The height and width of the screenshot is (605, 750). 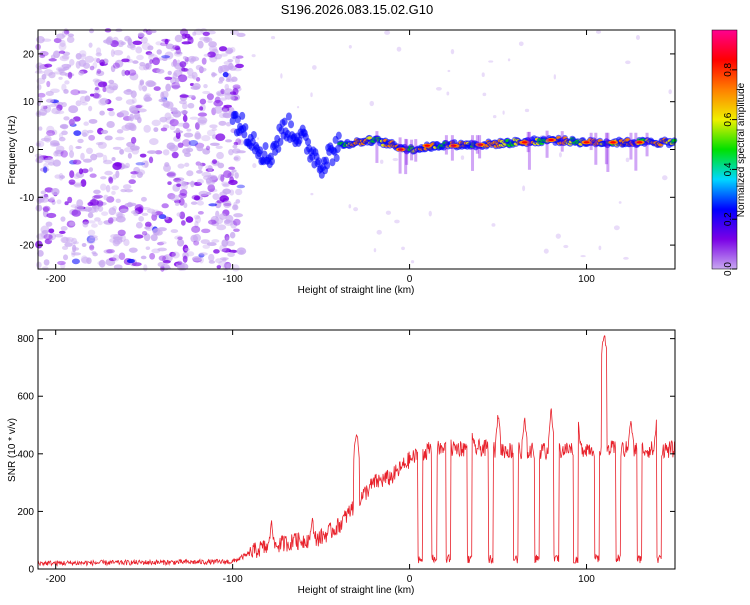 I want to click on x-tick-label: 100, so click(x=586, y=579).